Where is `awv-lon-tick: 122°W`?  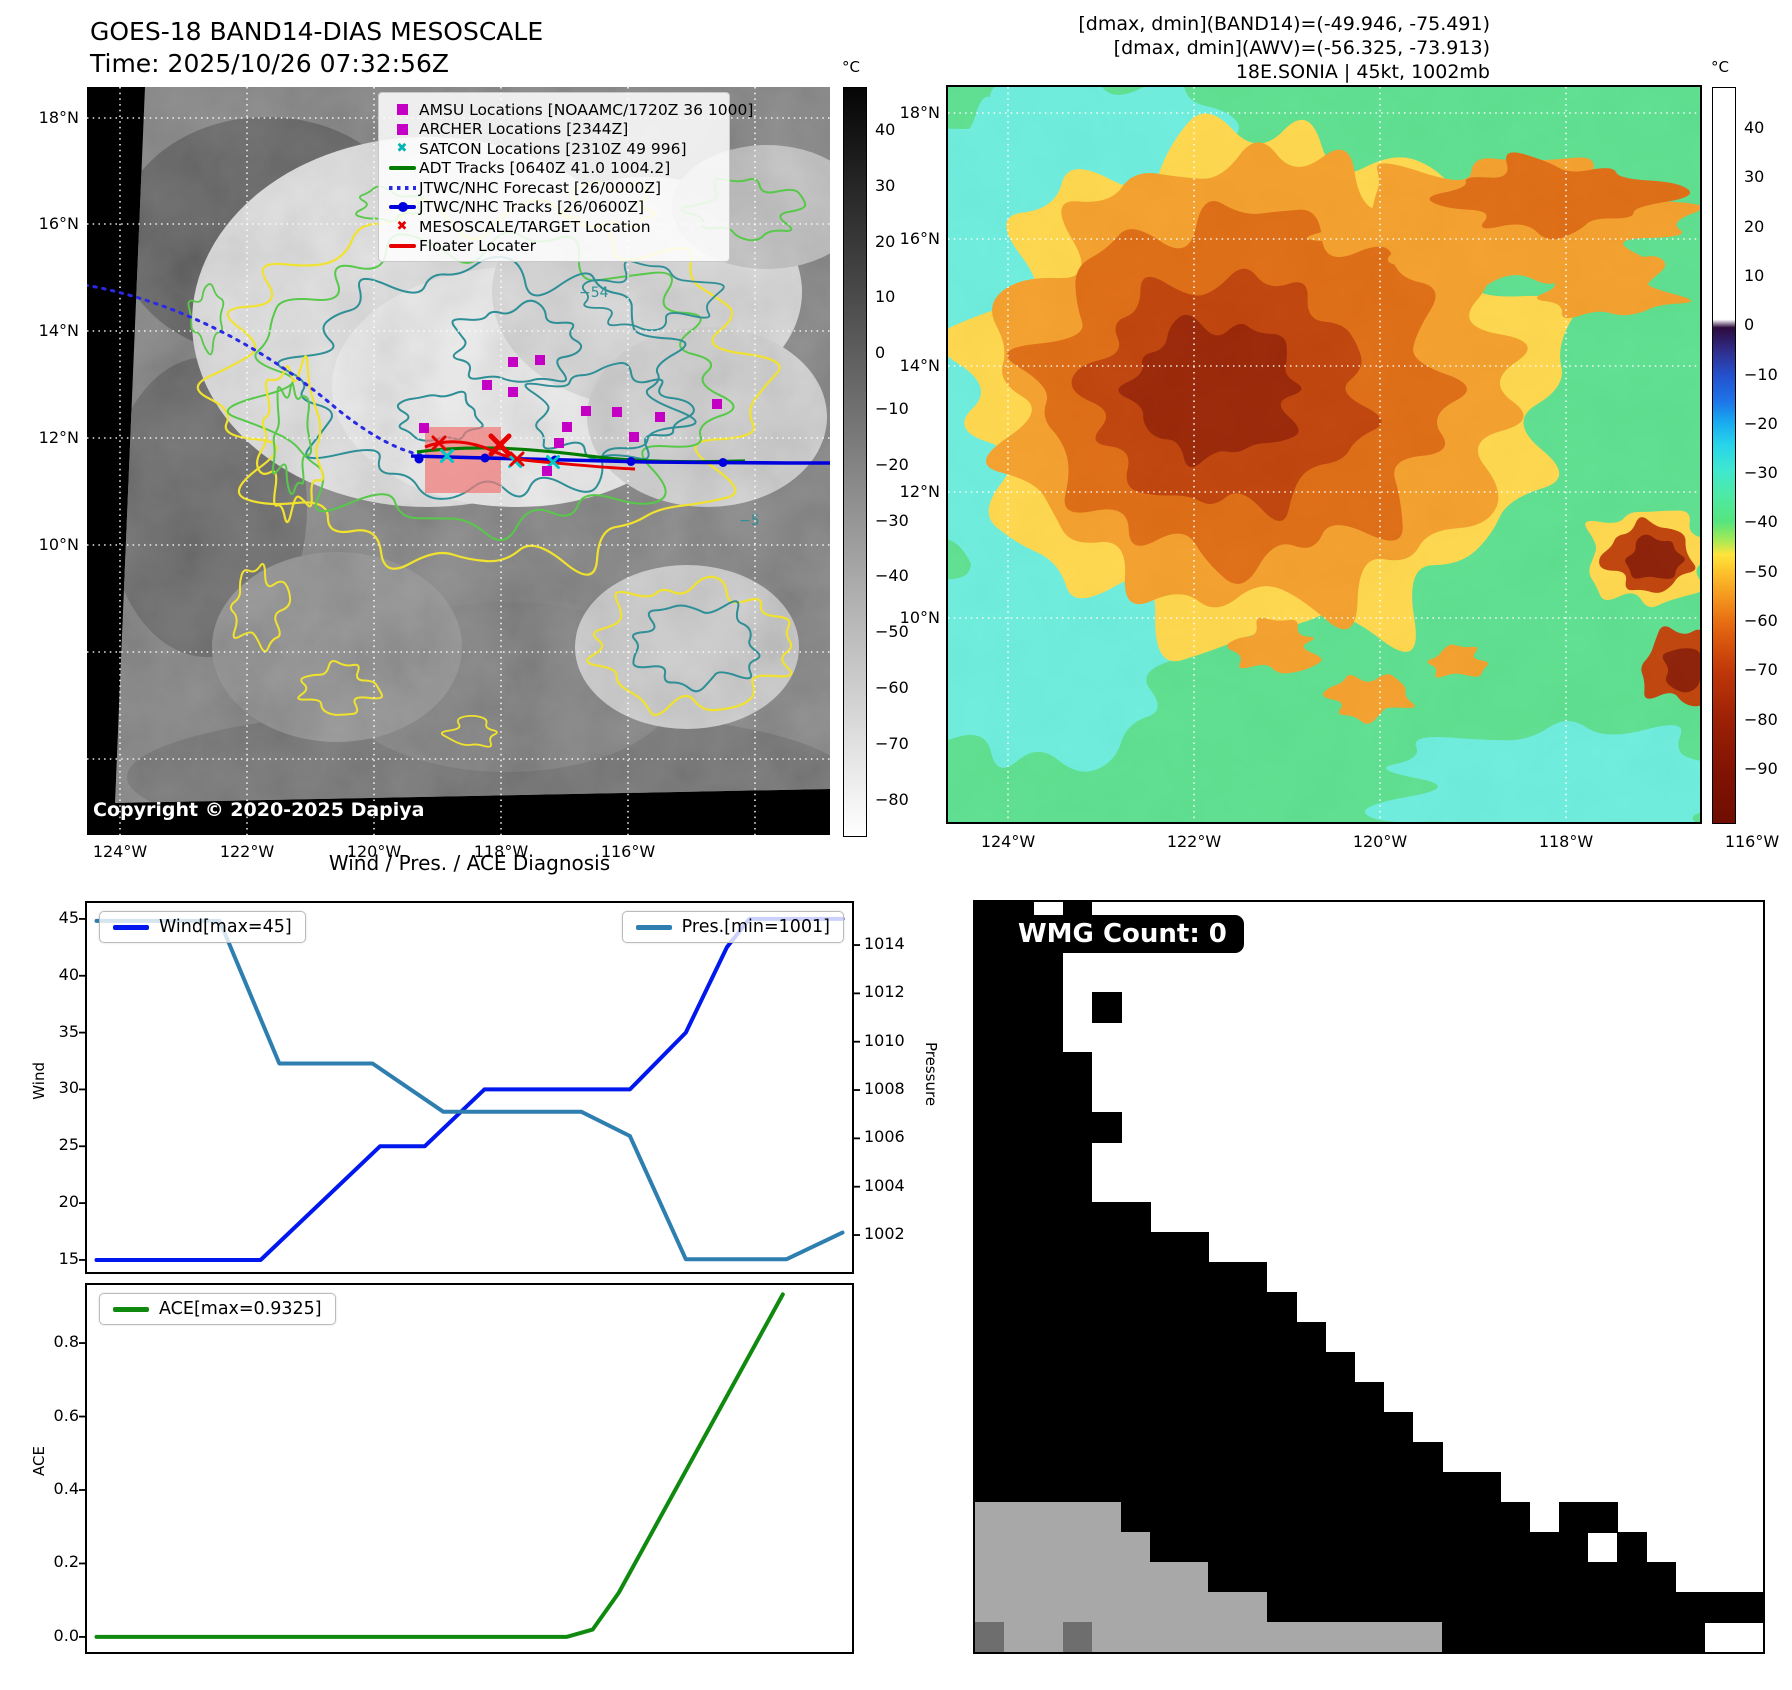
awv-lon-tick: 122°W is located at coordinates (1194, 841).